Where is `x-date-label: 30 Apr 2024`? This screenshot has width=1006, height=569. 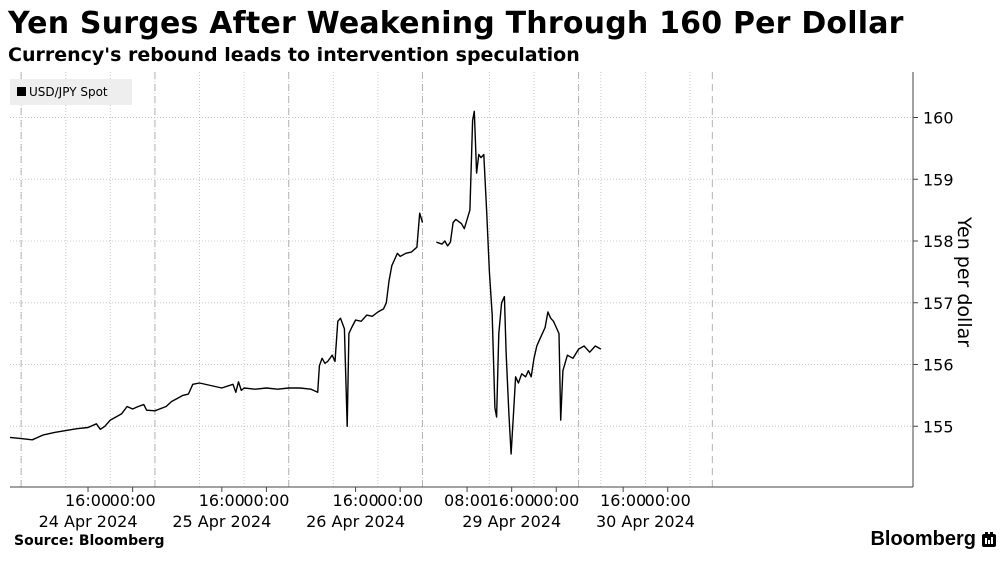 x-date-label: 30 Apr 2024 is located at coordinates (645, 521).